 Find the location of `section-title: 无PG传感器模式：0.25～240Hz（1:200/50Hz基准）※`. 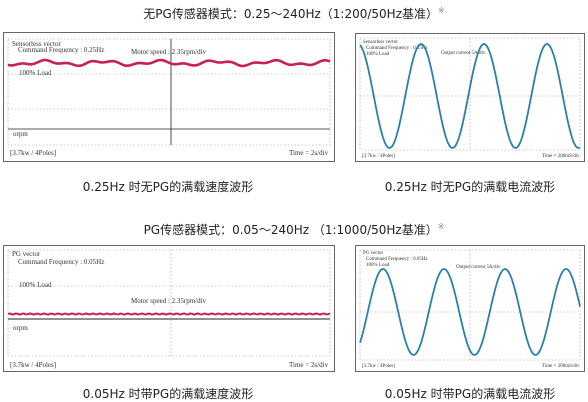

section-title: 无PG传感器模式：0.25～240Hz（1:200/50Hz基准）※ is located at coordinates (294, 13).